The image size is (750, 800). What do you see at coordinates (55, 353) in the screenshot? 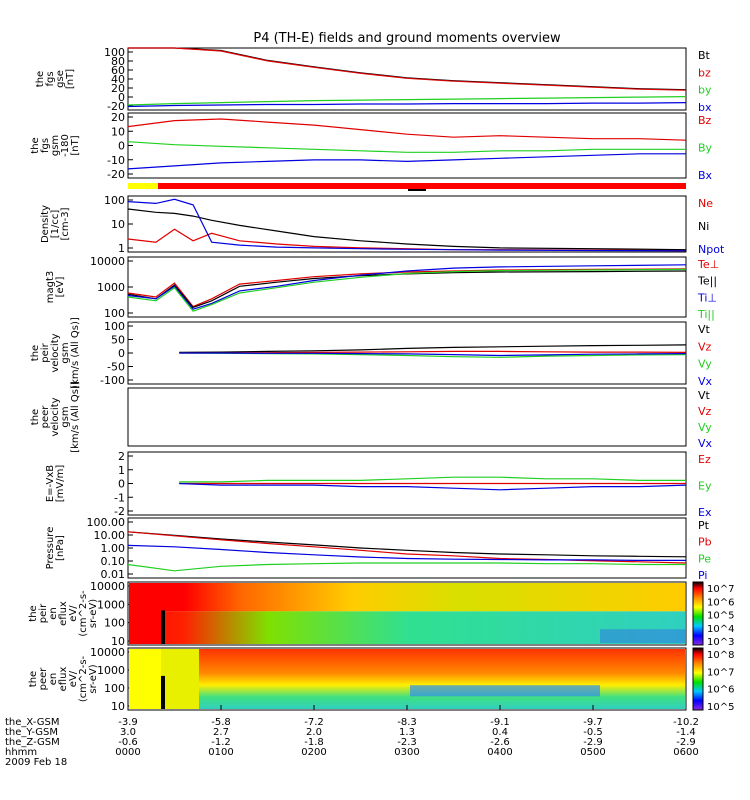
I see `y-axis-label: the peir velocity gsm [km/s (All Qs)]` at bounding box center [55, 353].